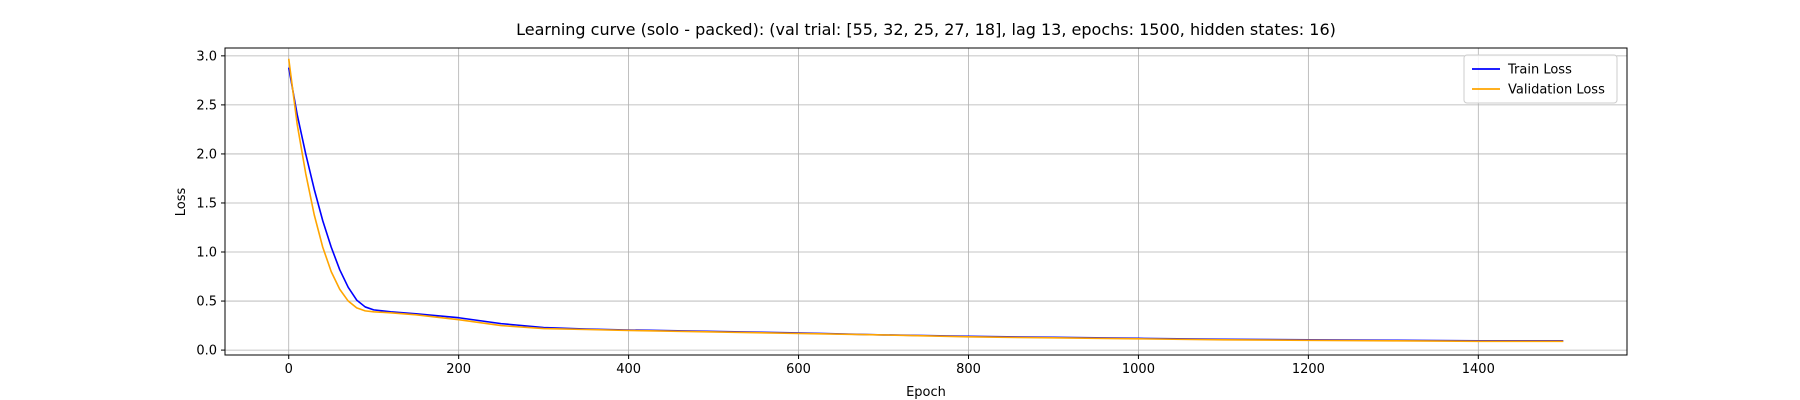 This screenshot has width=1800, height=400. Describe the element at coordinates (206, 302) in the screenshot. I see `y-tick-label: 0.5` at that location.